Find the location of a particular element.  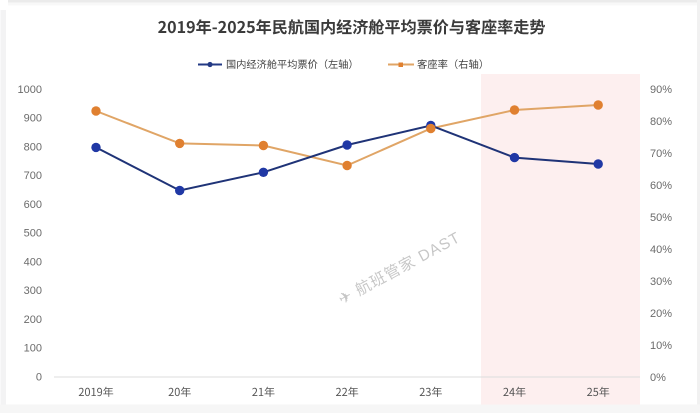

svg-text: 200 is located at coordinates (33, 320).